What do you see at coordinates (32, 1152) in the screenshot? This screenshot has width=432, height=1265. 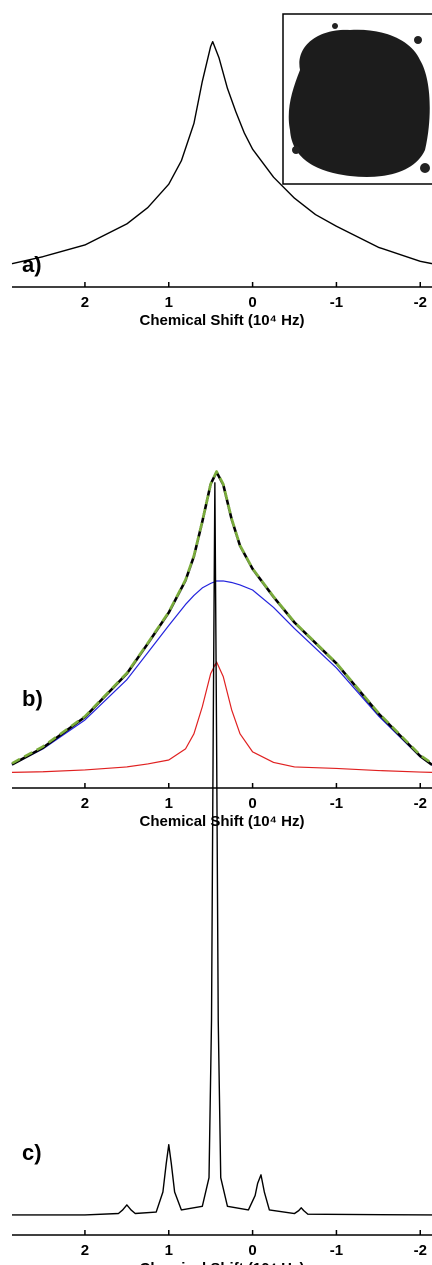 I see `panel-label: c)` at bounding box center [32, 1152].